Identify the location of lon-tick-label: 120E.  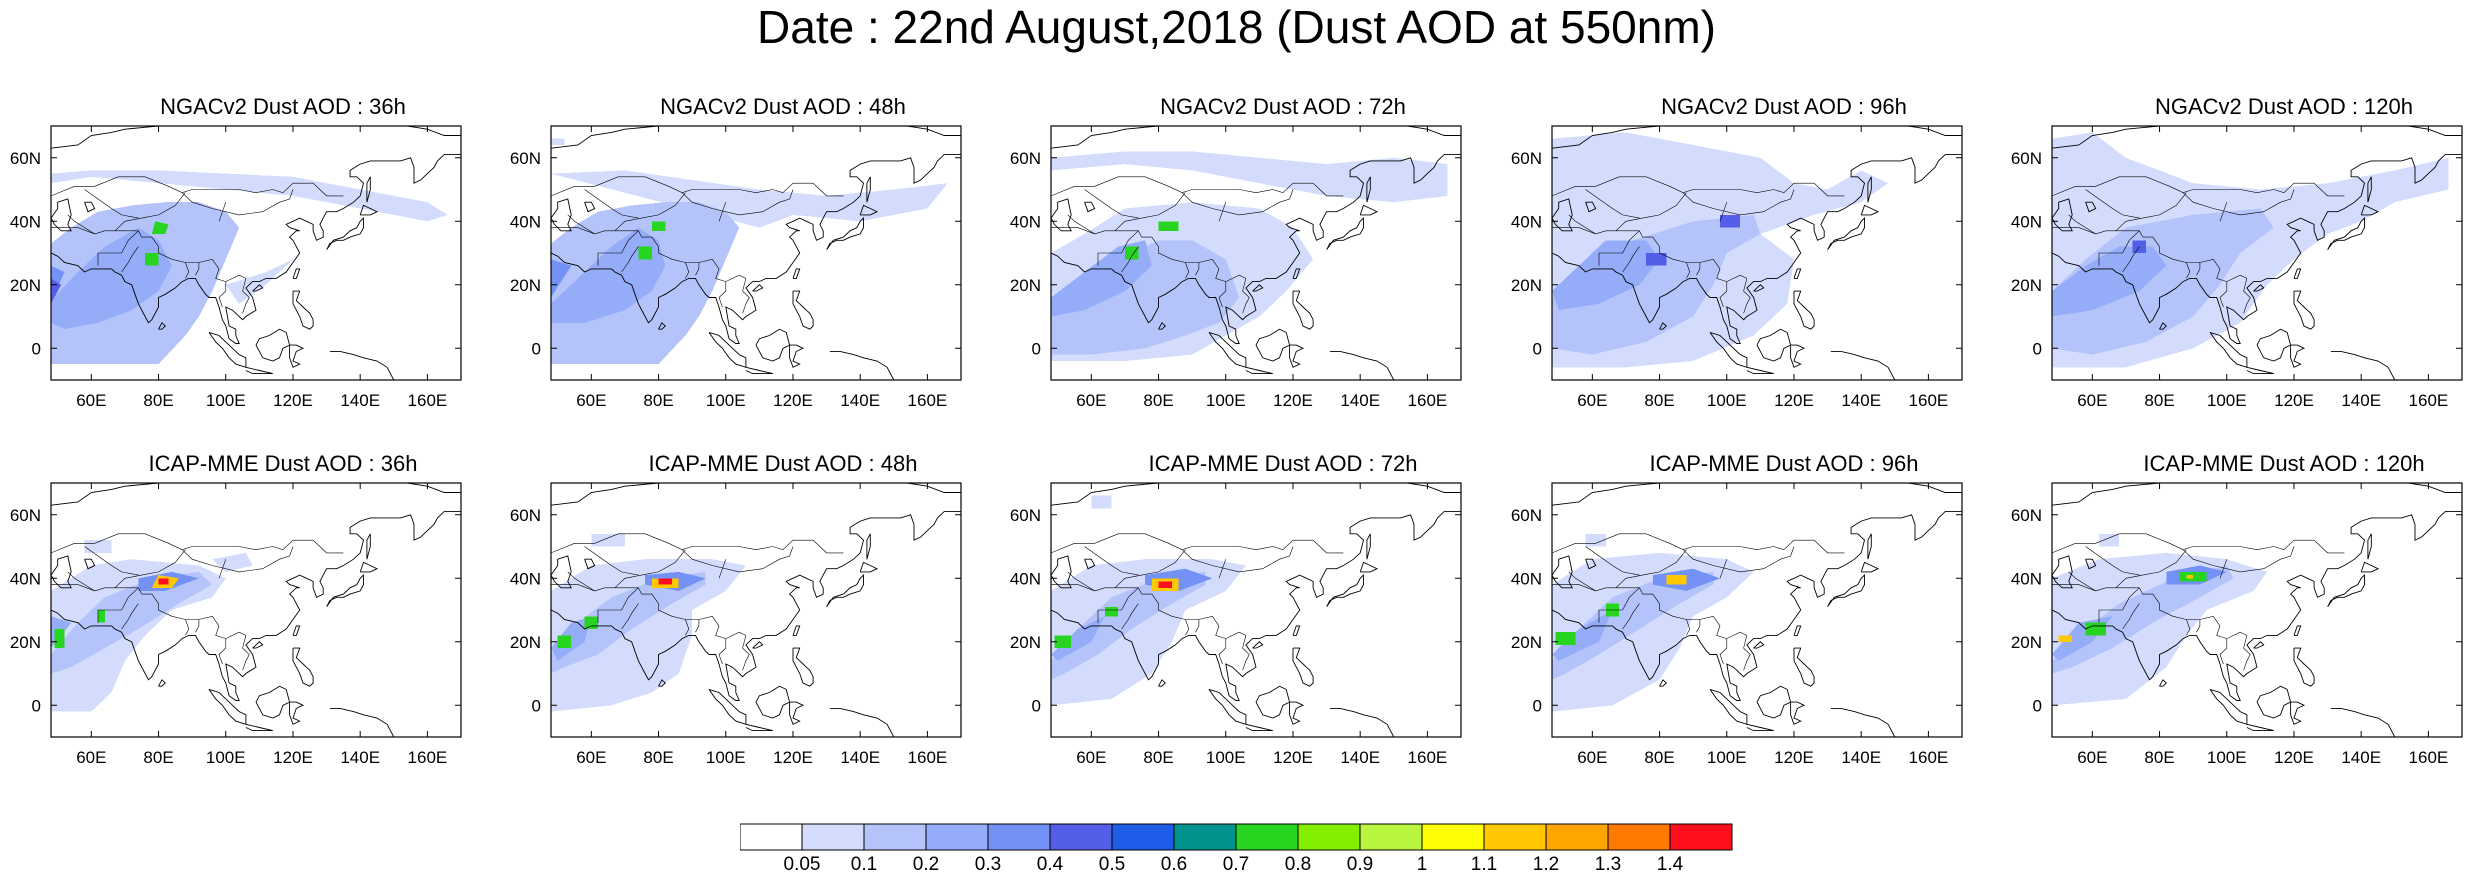
(293, 400).